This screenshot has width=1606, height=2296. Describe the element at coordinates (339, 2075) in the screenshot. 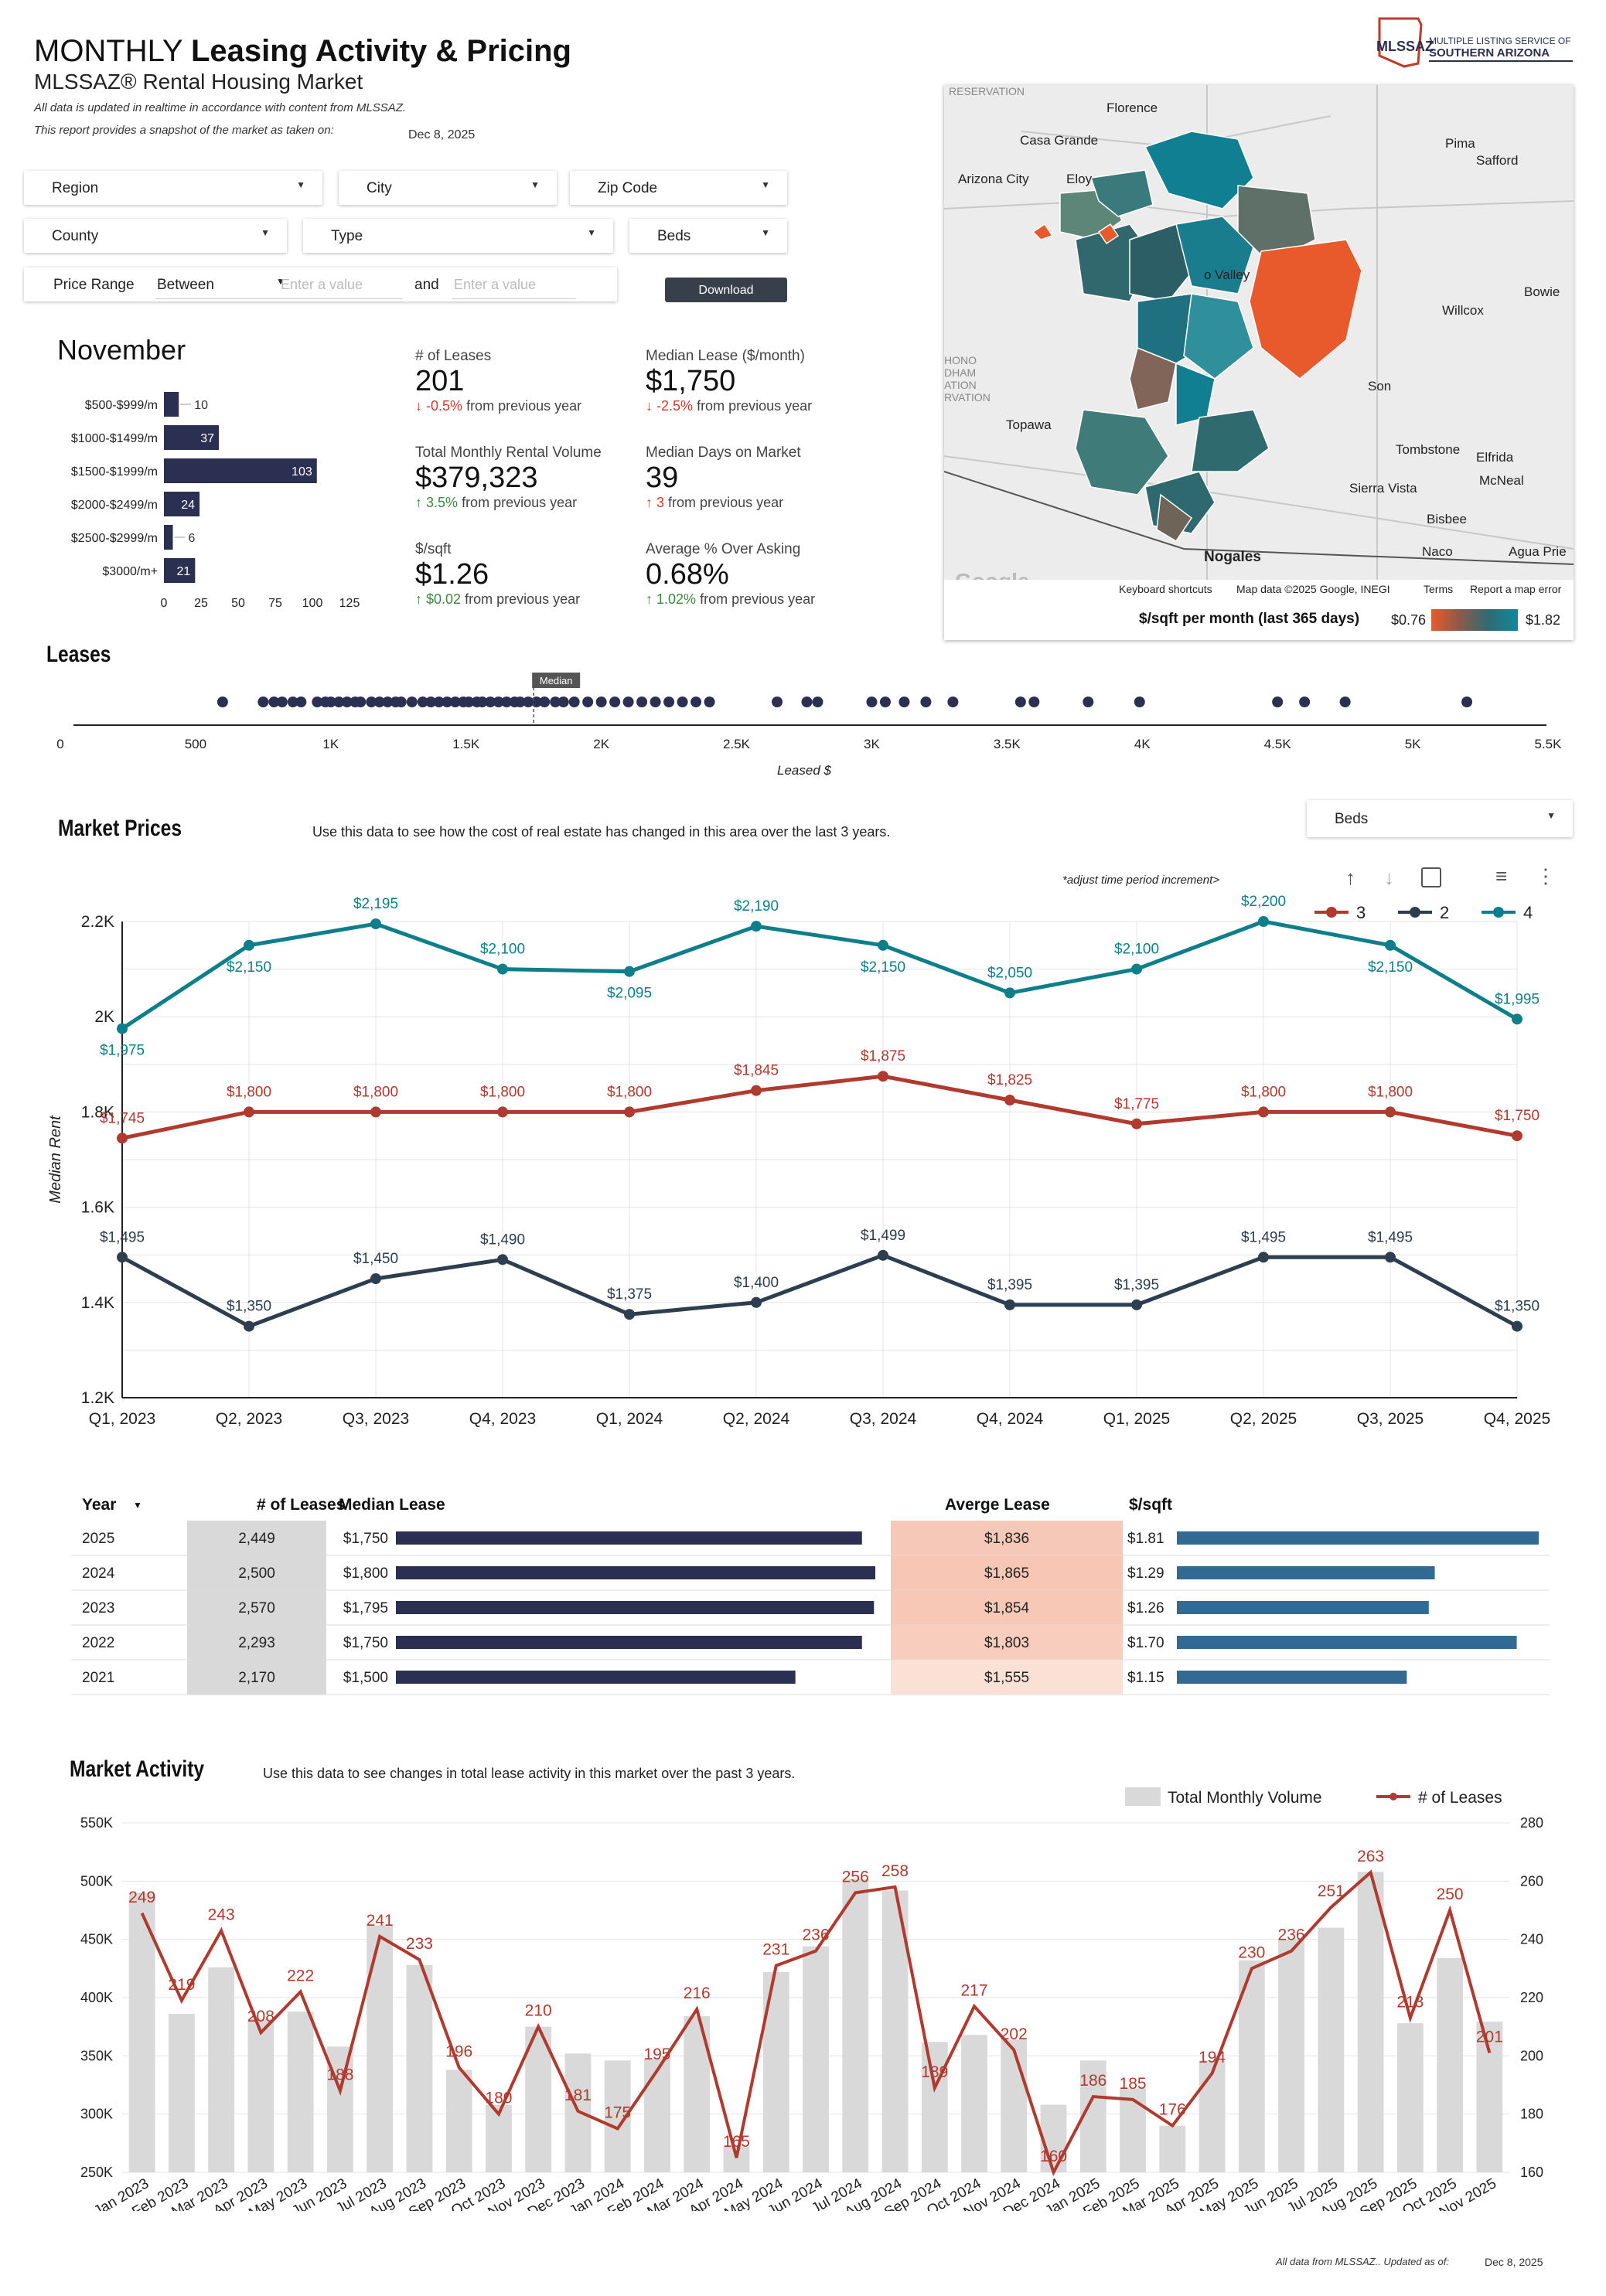

I see `leases-data-label: 188` at that location.